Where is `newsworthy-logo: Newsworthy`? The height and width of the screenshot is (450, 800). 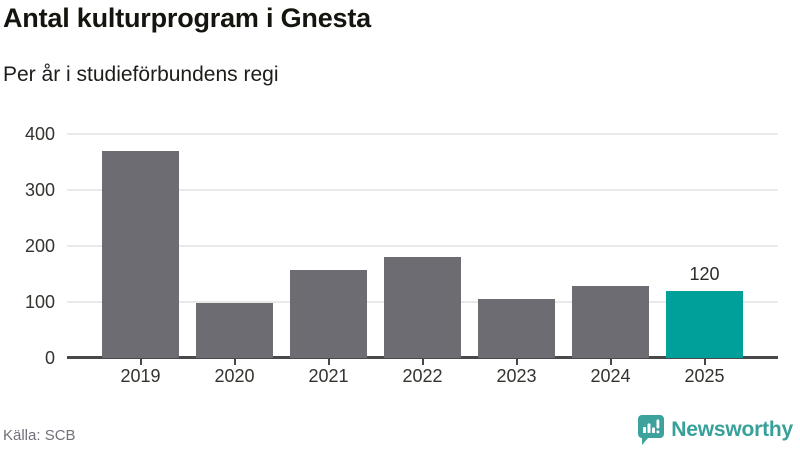 newsworthy-logo: Newsworthy is located at coordinates (715, 430).